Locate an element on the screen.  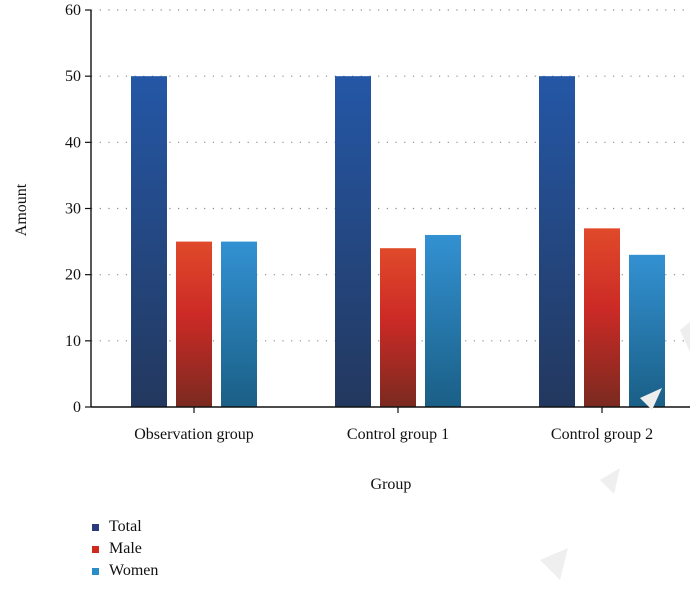
bar-total-observation-group is located at coordinates (149, 242).